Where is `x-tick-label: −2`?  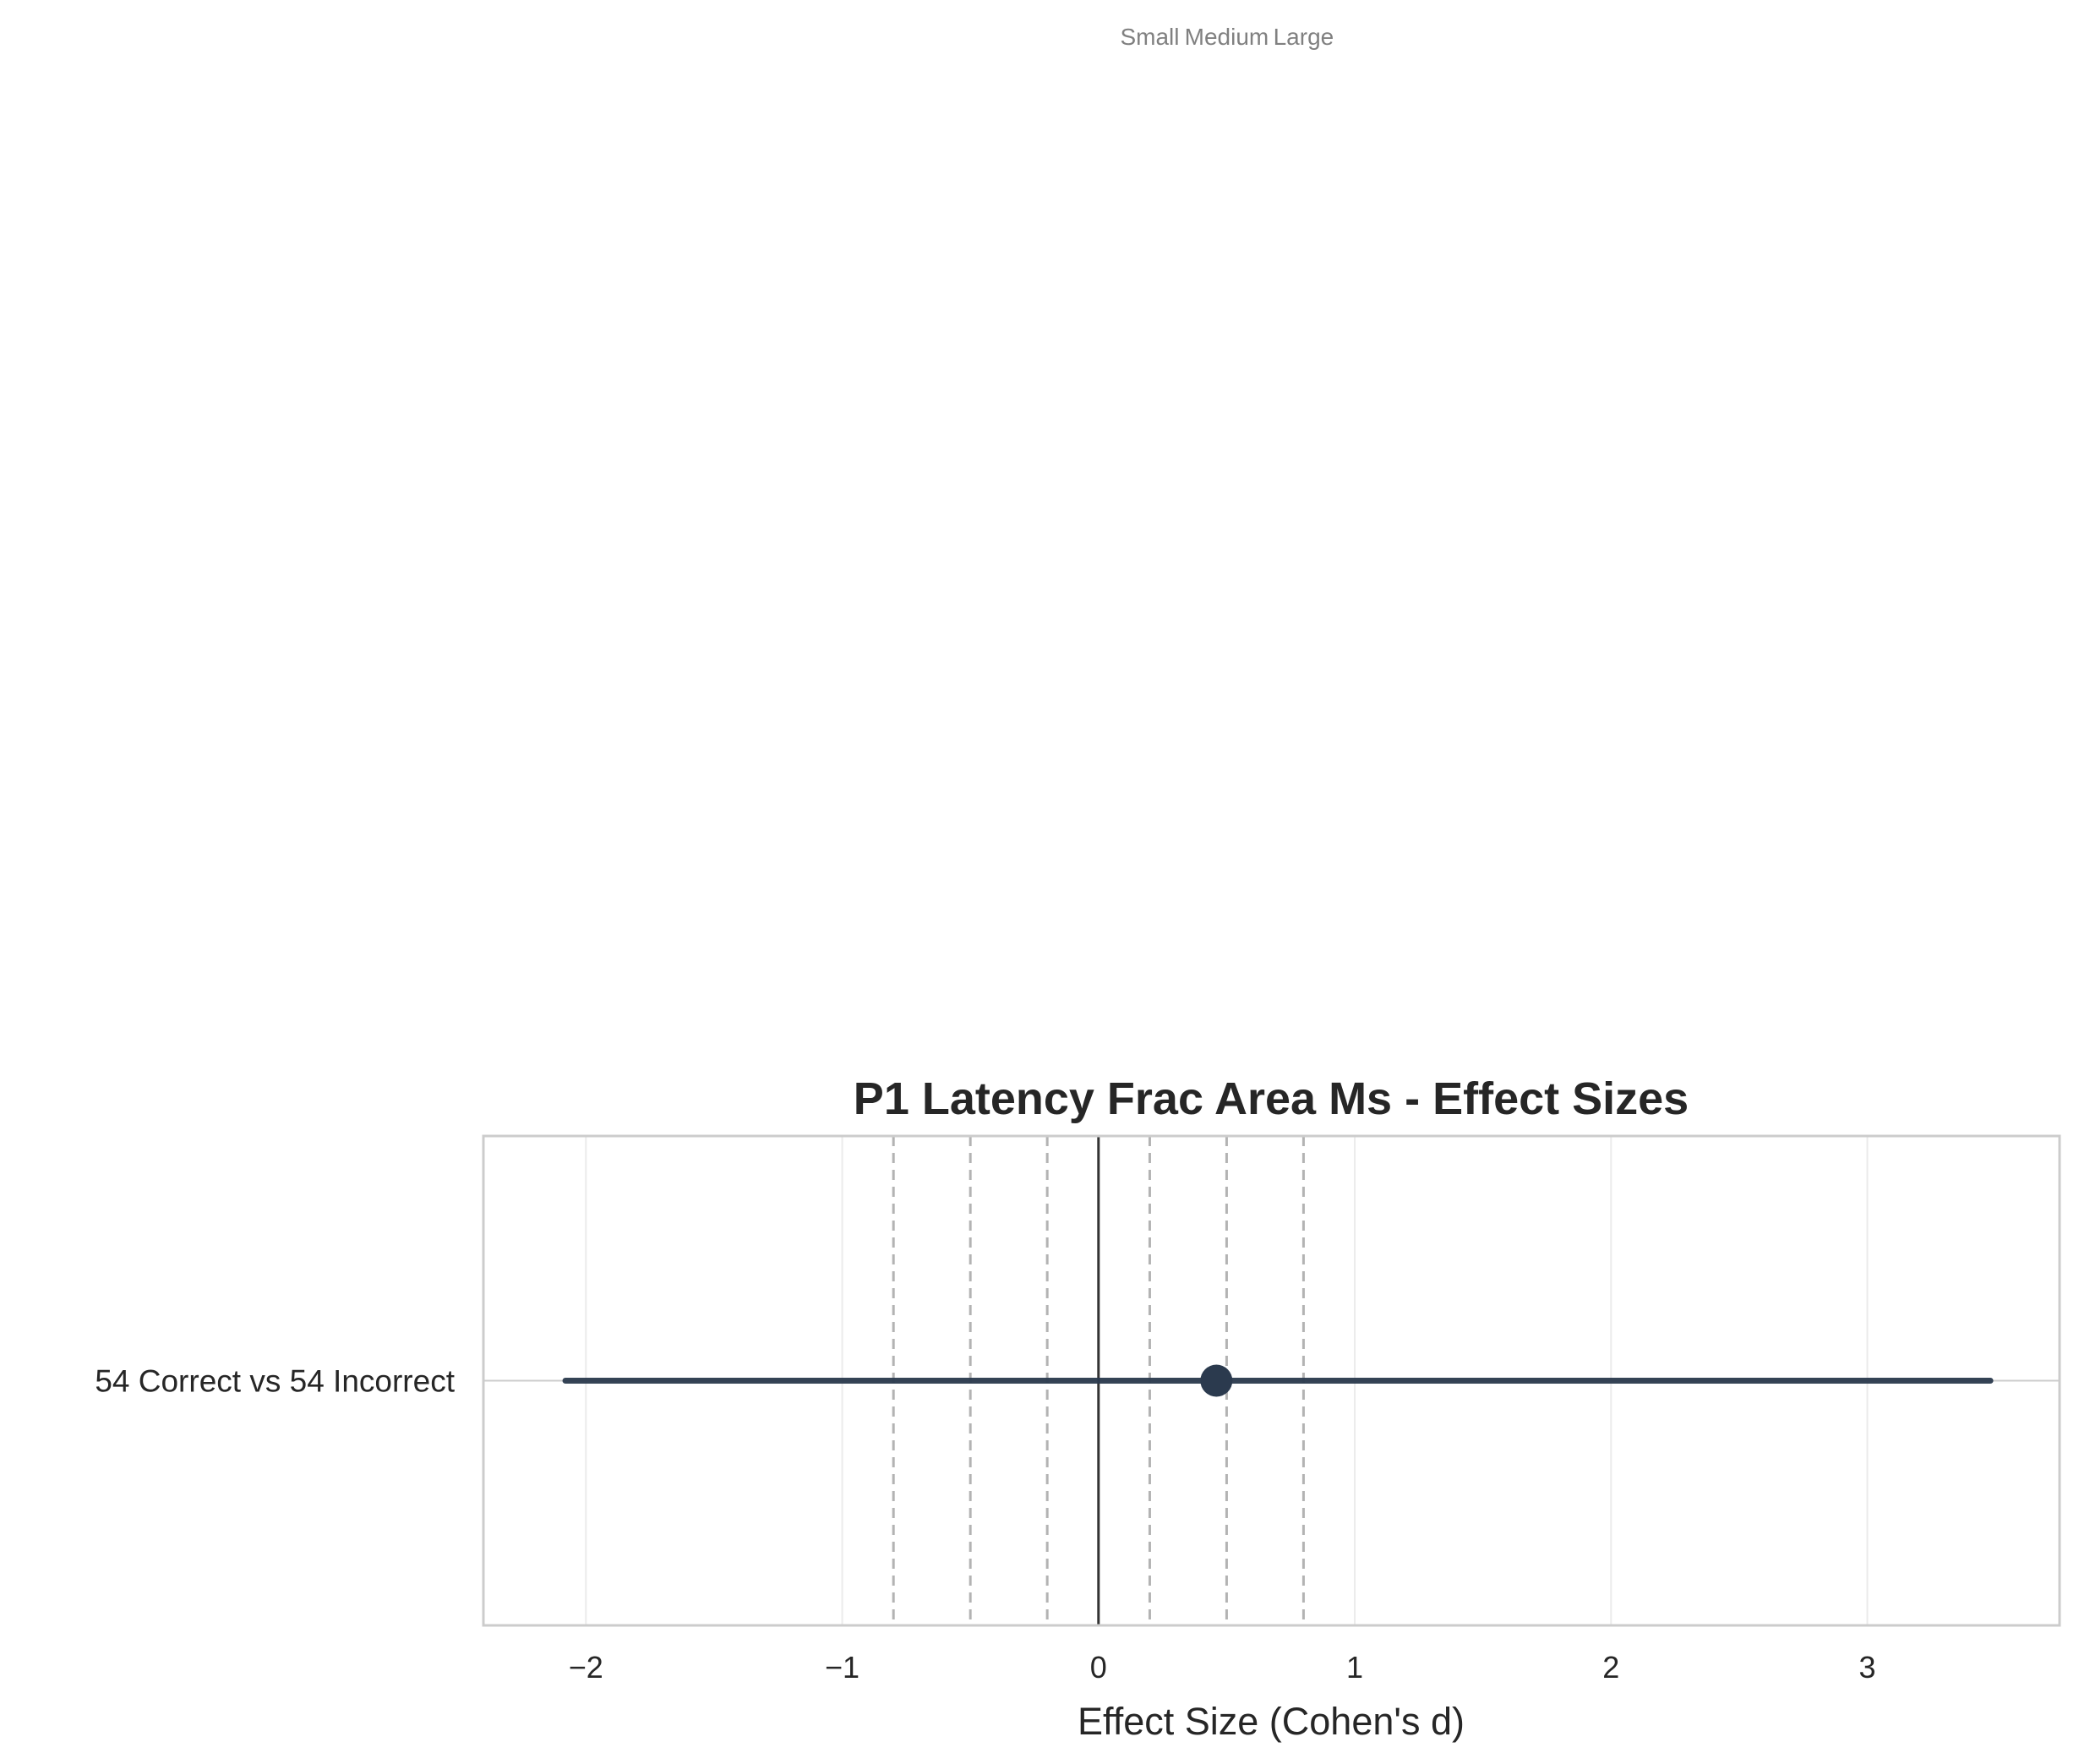
x-tick-label: −2 is located at coordinates (586, 1668).